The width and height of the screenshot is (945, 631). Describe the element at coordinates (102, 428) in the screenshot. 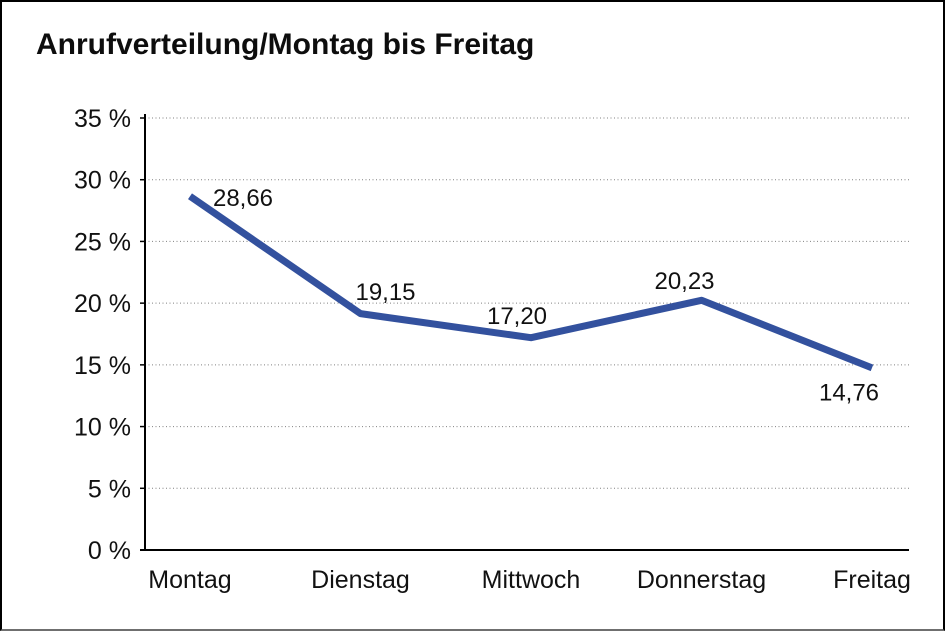

I see `y-tick-label: 10 %` at that location.